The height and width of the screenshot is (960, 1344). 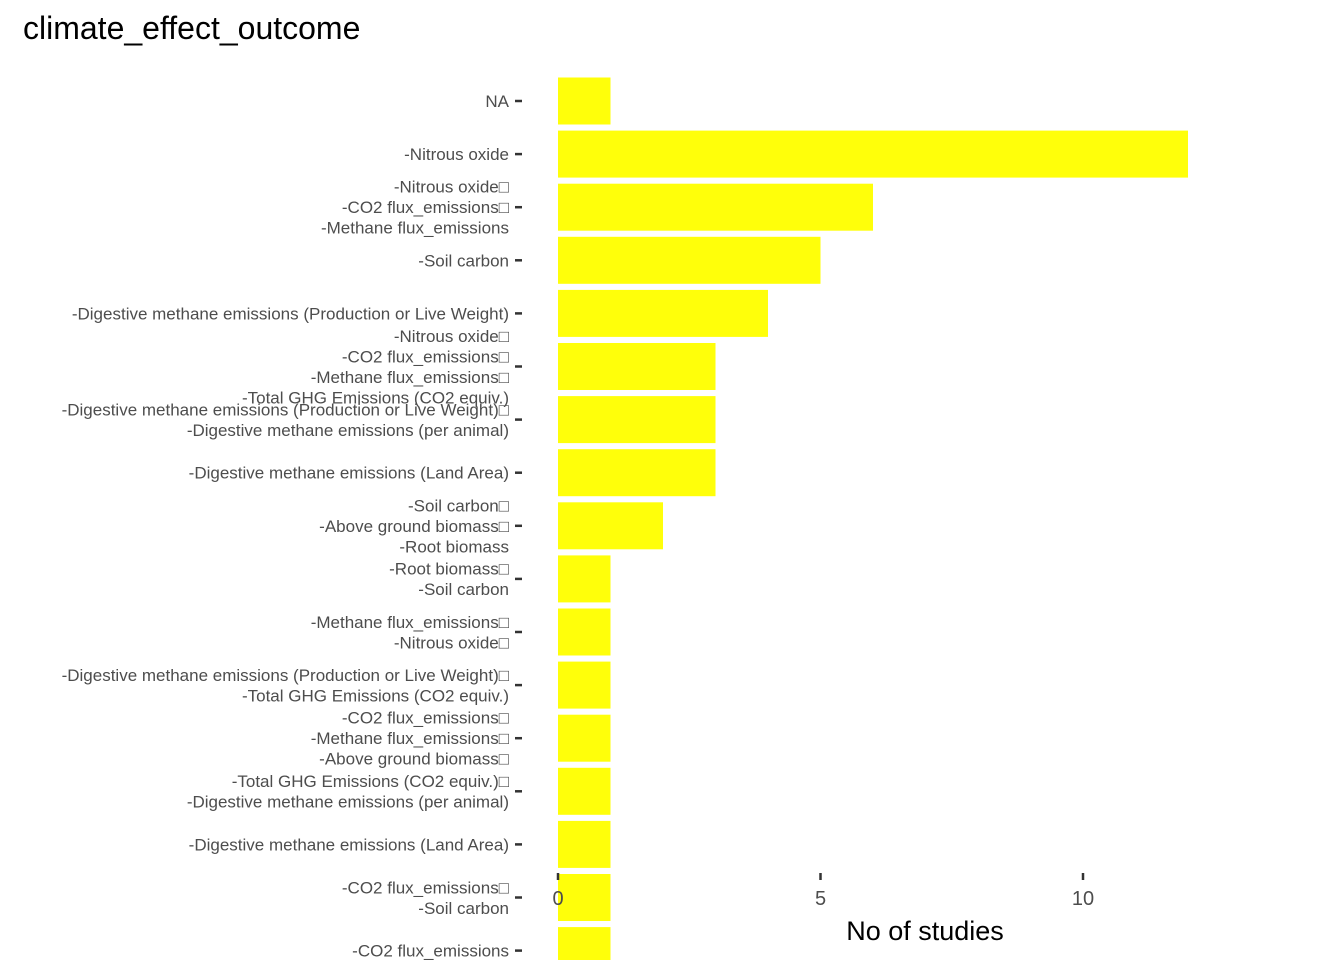 What do you see at coordinates (425, 356) in the screenshot?
I see `category-label-5-line-1: -CO2 flux_emissions□` at bounding box center [425, 356].